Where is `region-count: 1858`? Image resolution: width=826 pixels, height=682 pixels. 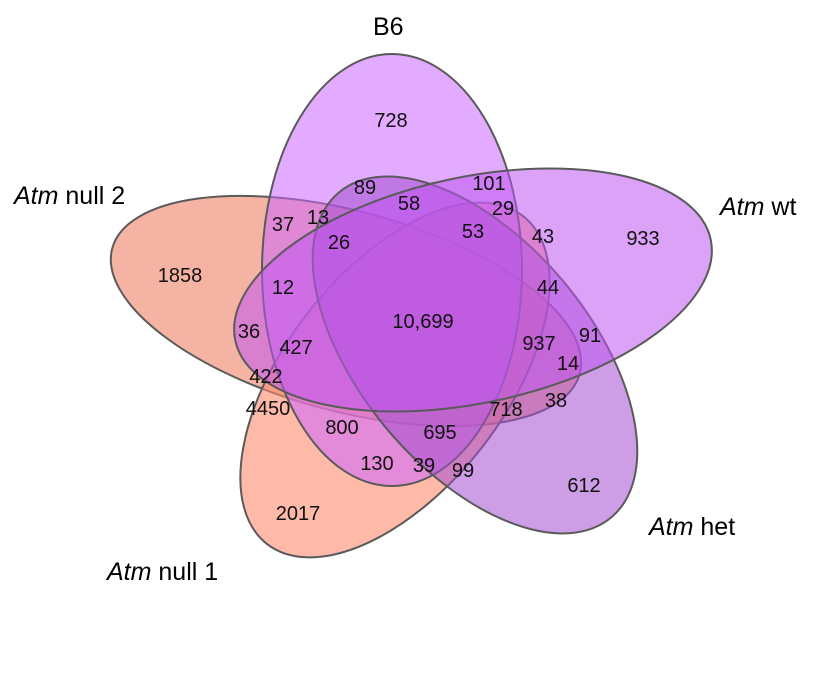
region-count: 1858 is located at coordinates (180, 276).